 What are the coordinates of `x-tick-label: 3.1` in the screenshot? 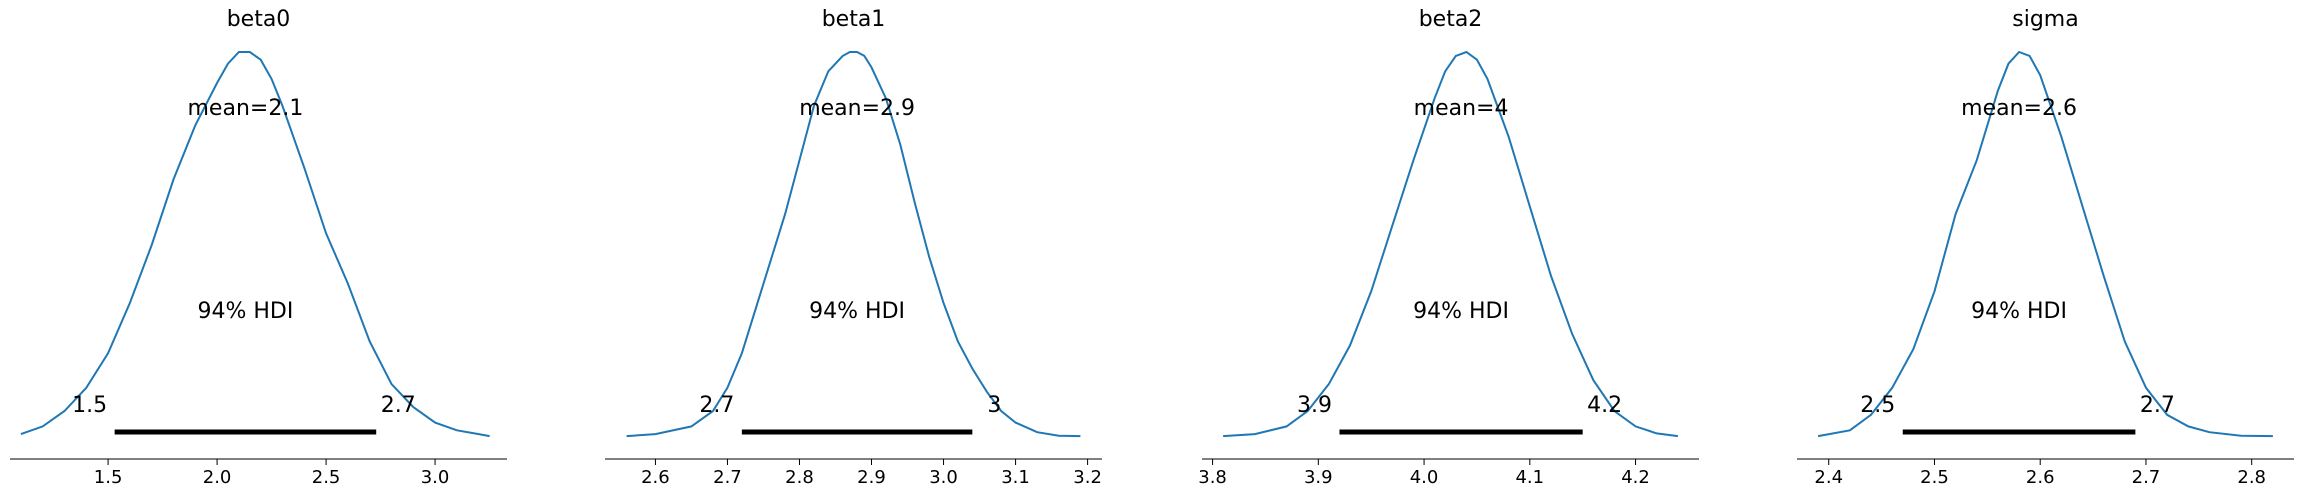 It's located at (1015, 477).